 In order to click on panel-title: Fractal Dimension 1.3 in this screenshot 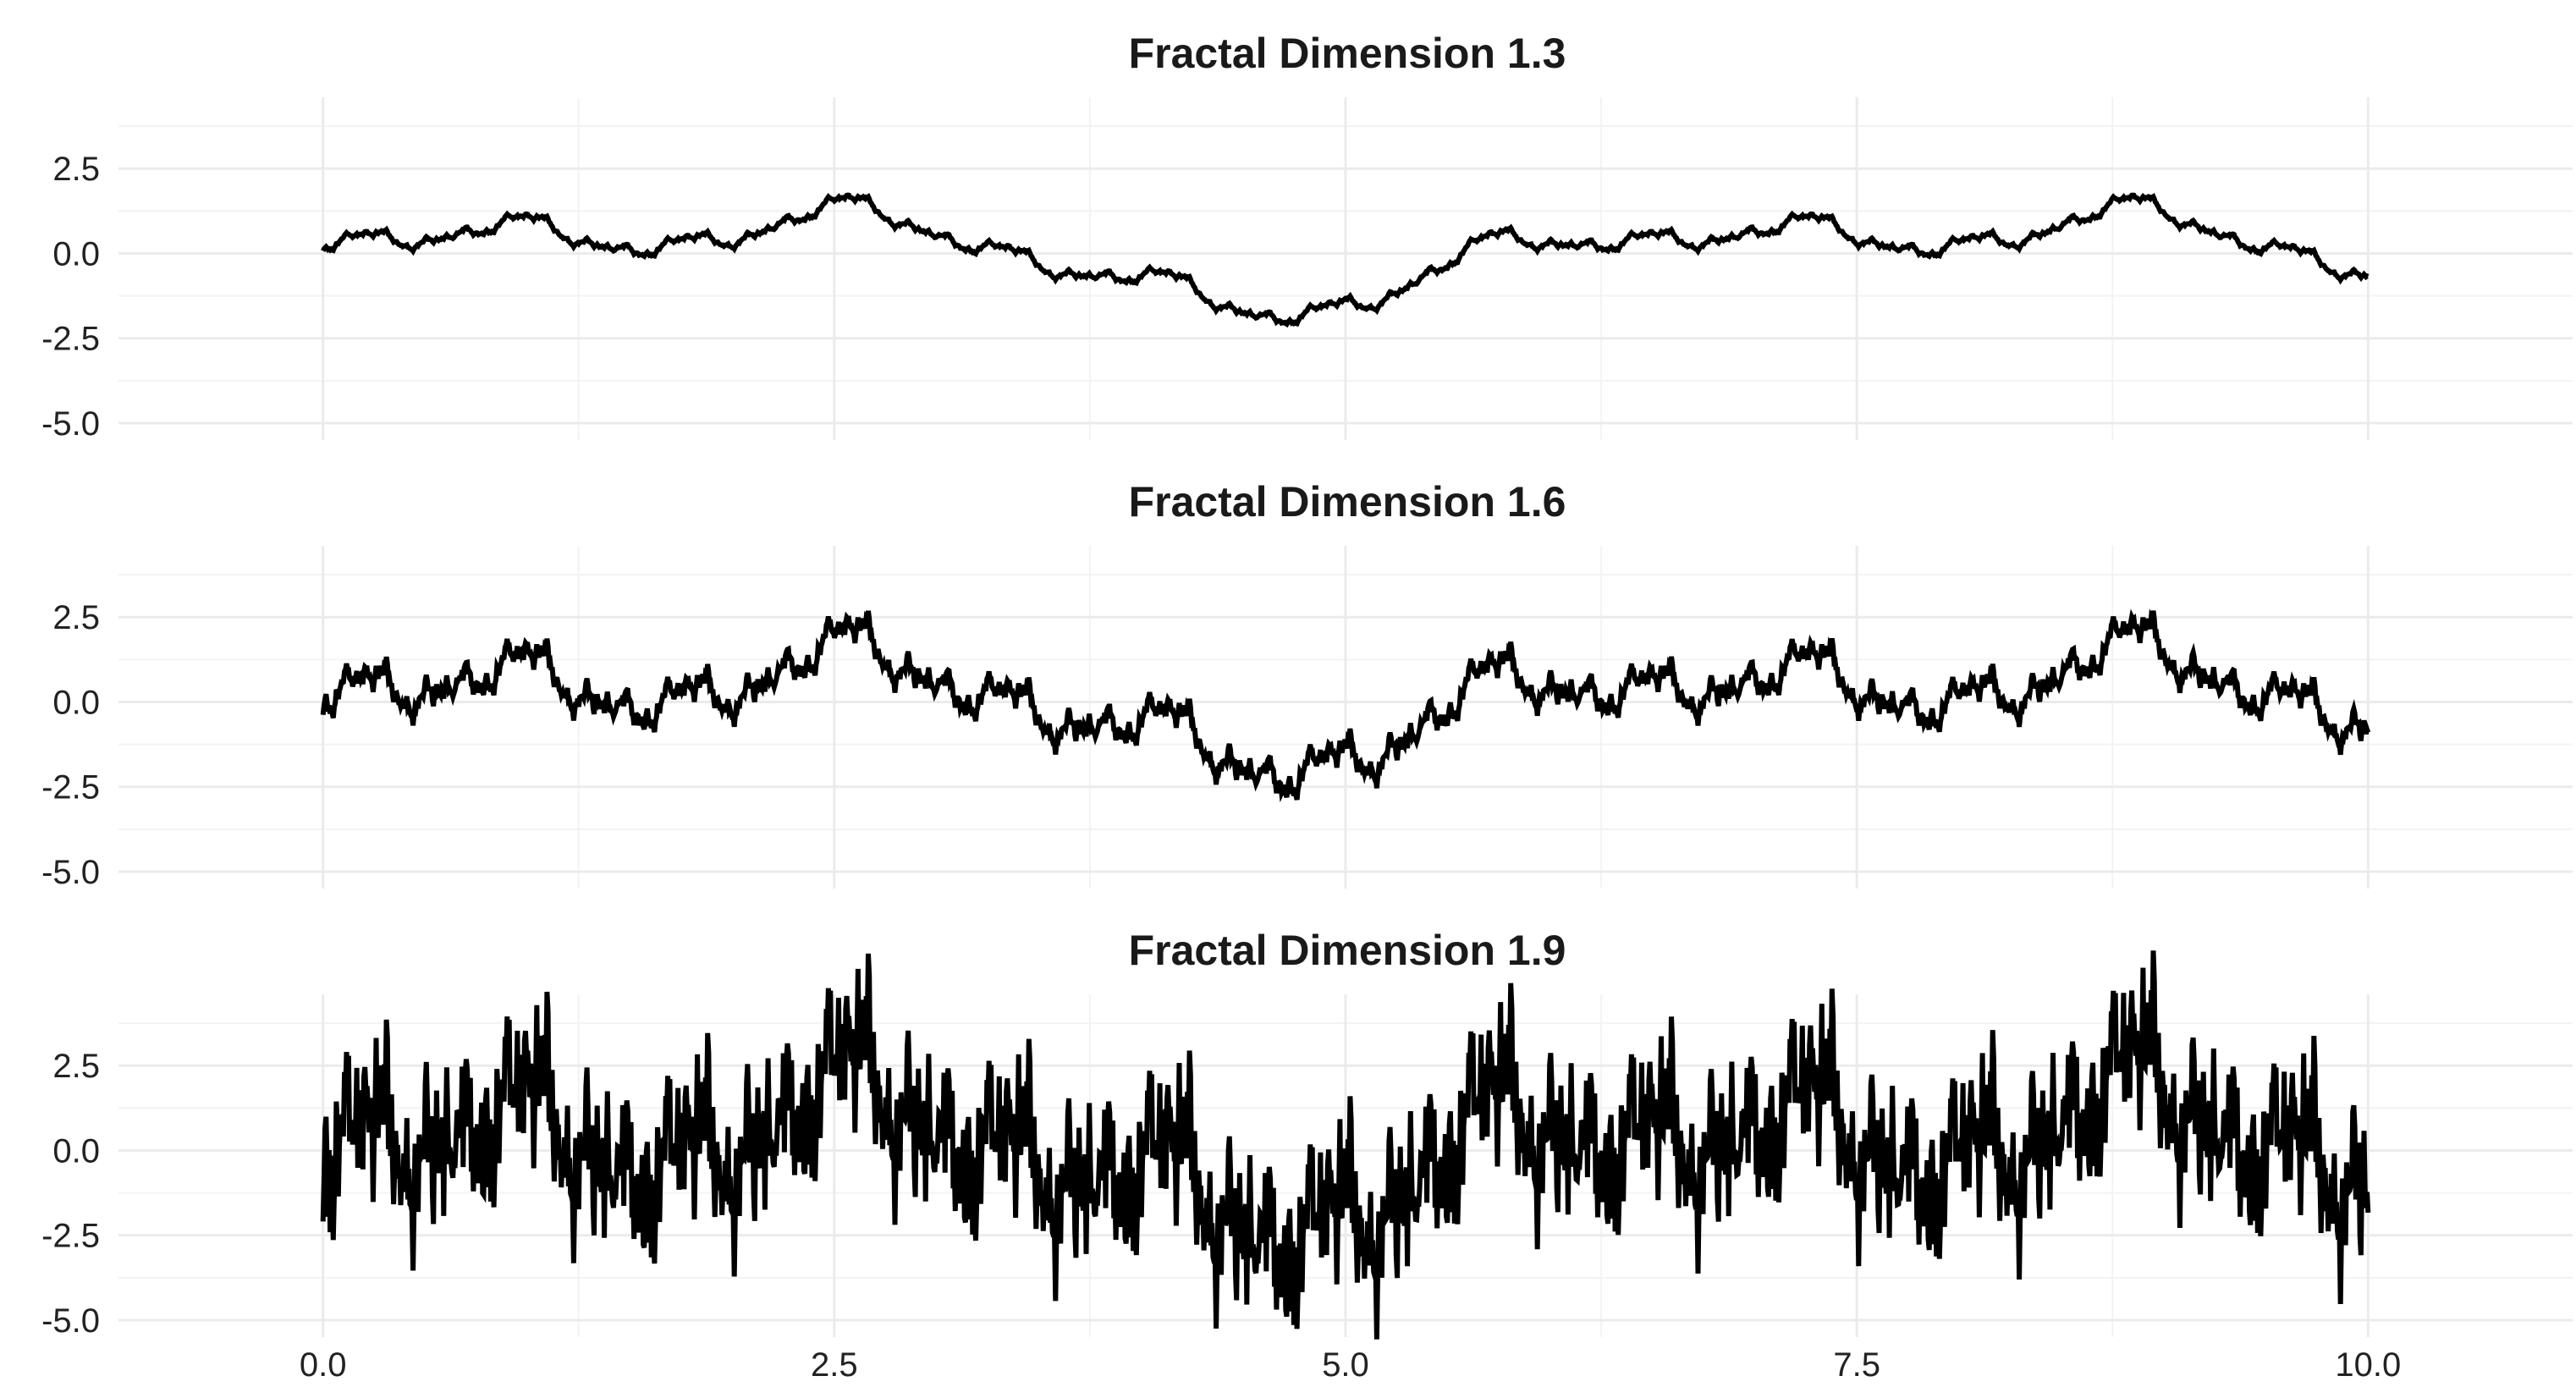, I will do `click(1347, 53)`.